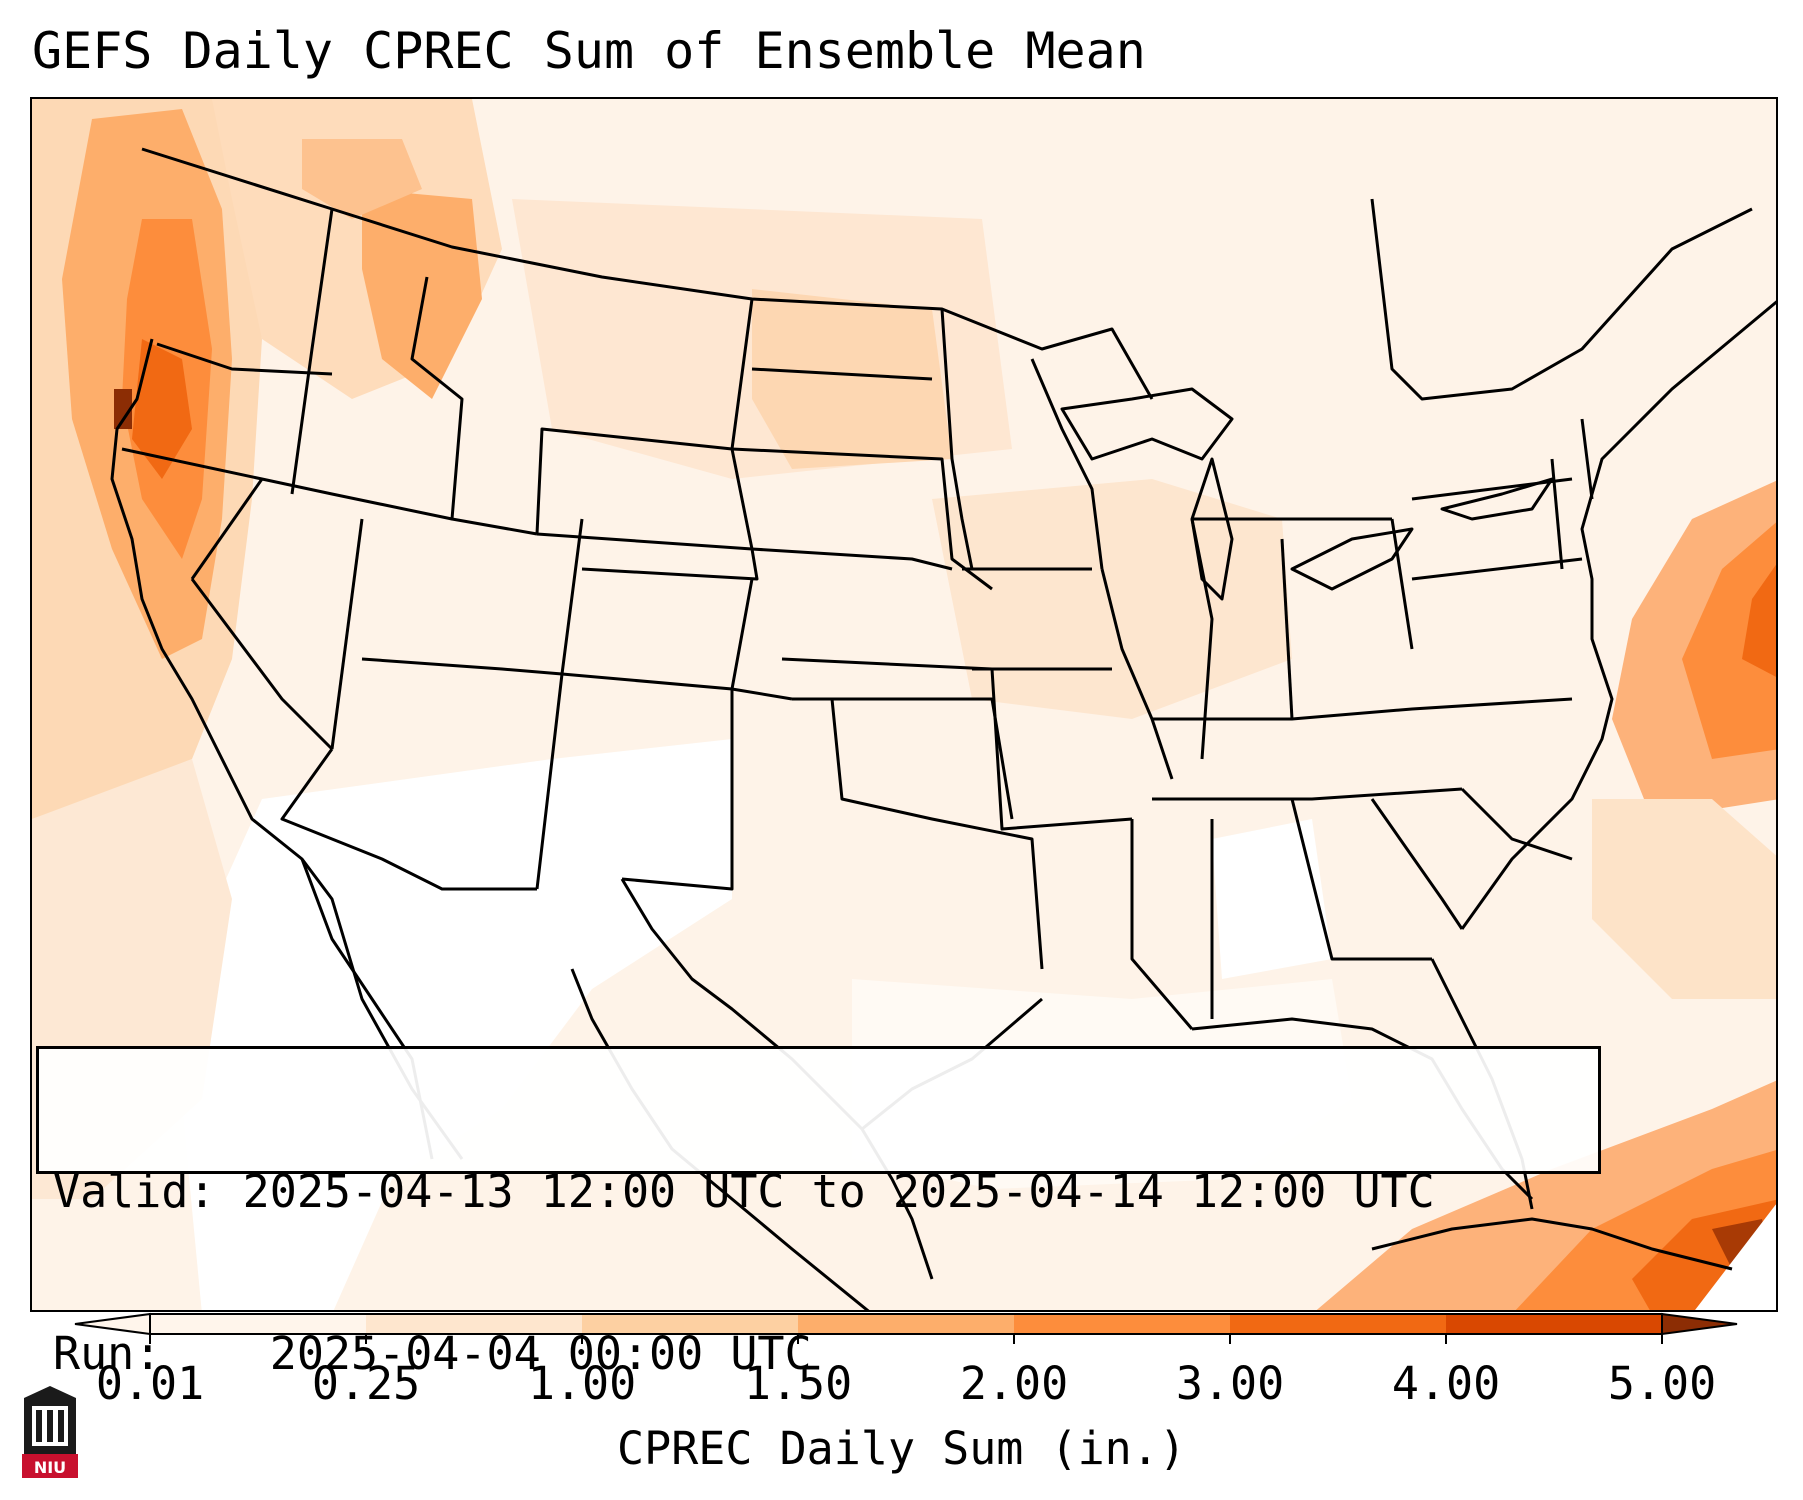 This screenshot has height=1500, width=1803. I want to click on page-title: GEFS Daily CPREC Sum of Ensemble Mean, so click(589, 51).